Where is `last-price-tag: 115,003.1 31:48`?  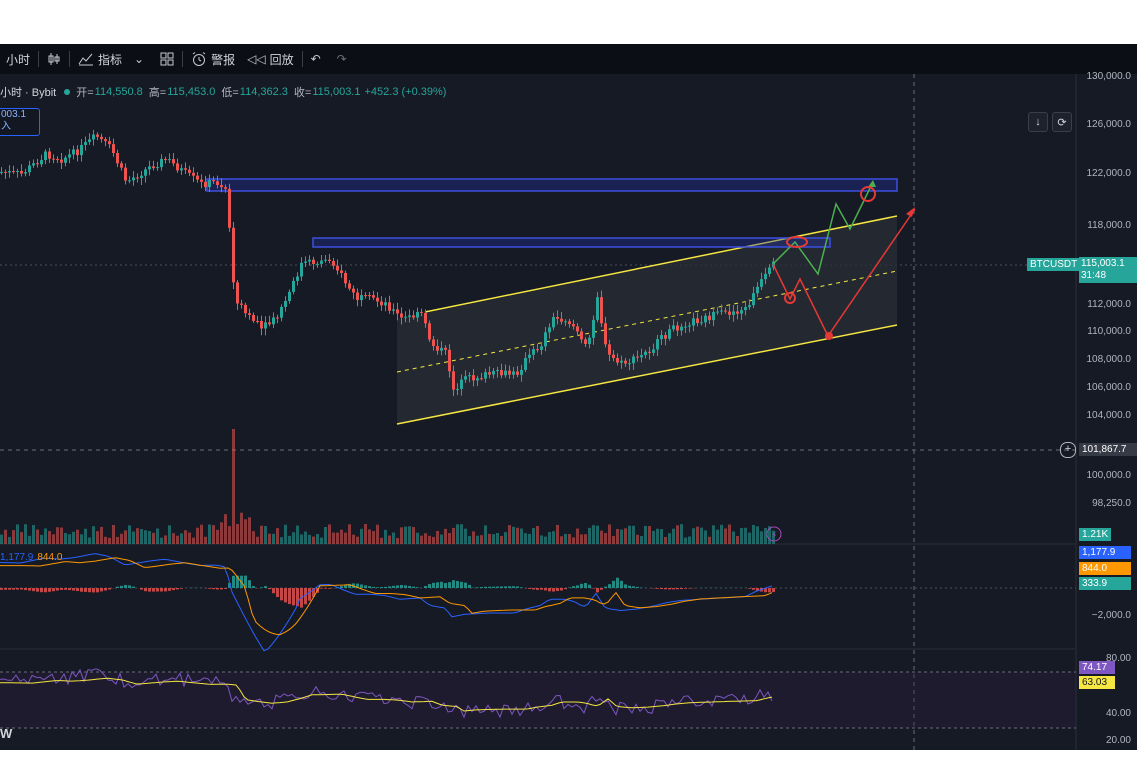 last-price-tag: 115,003.1 31:48 is located at coordinates (1108, 270).